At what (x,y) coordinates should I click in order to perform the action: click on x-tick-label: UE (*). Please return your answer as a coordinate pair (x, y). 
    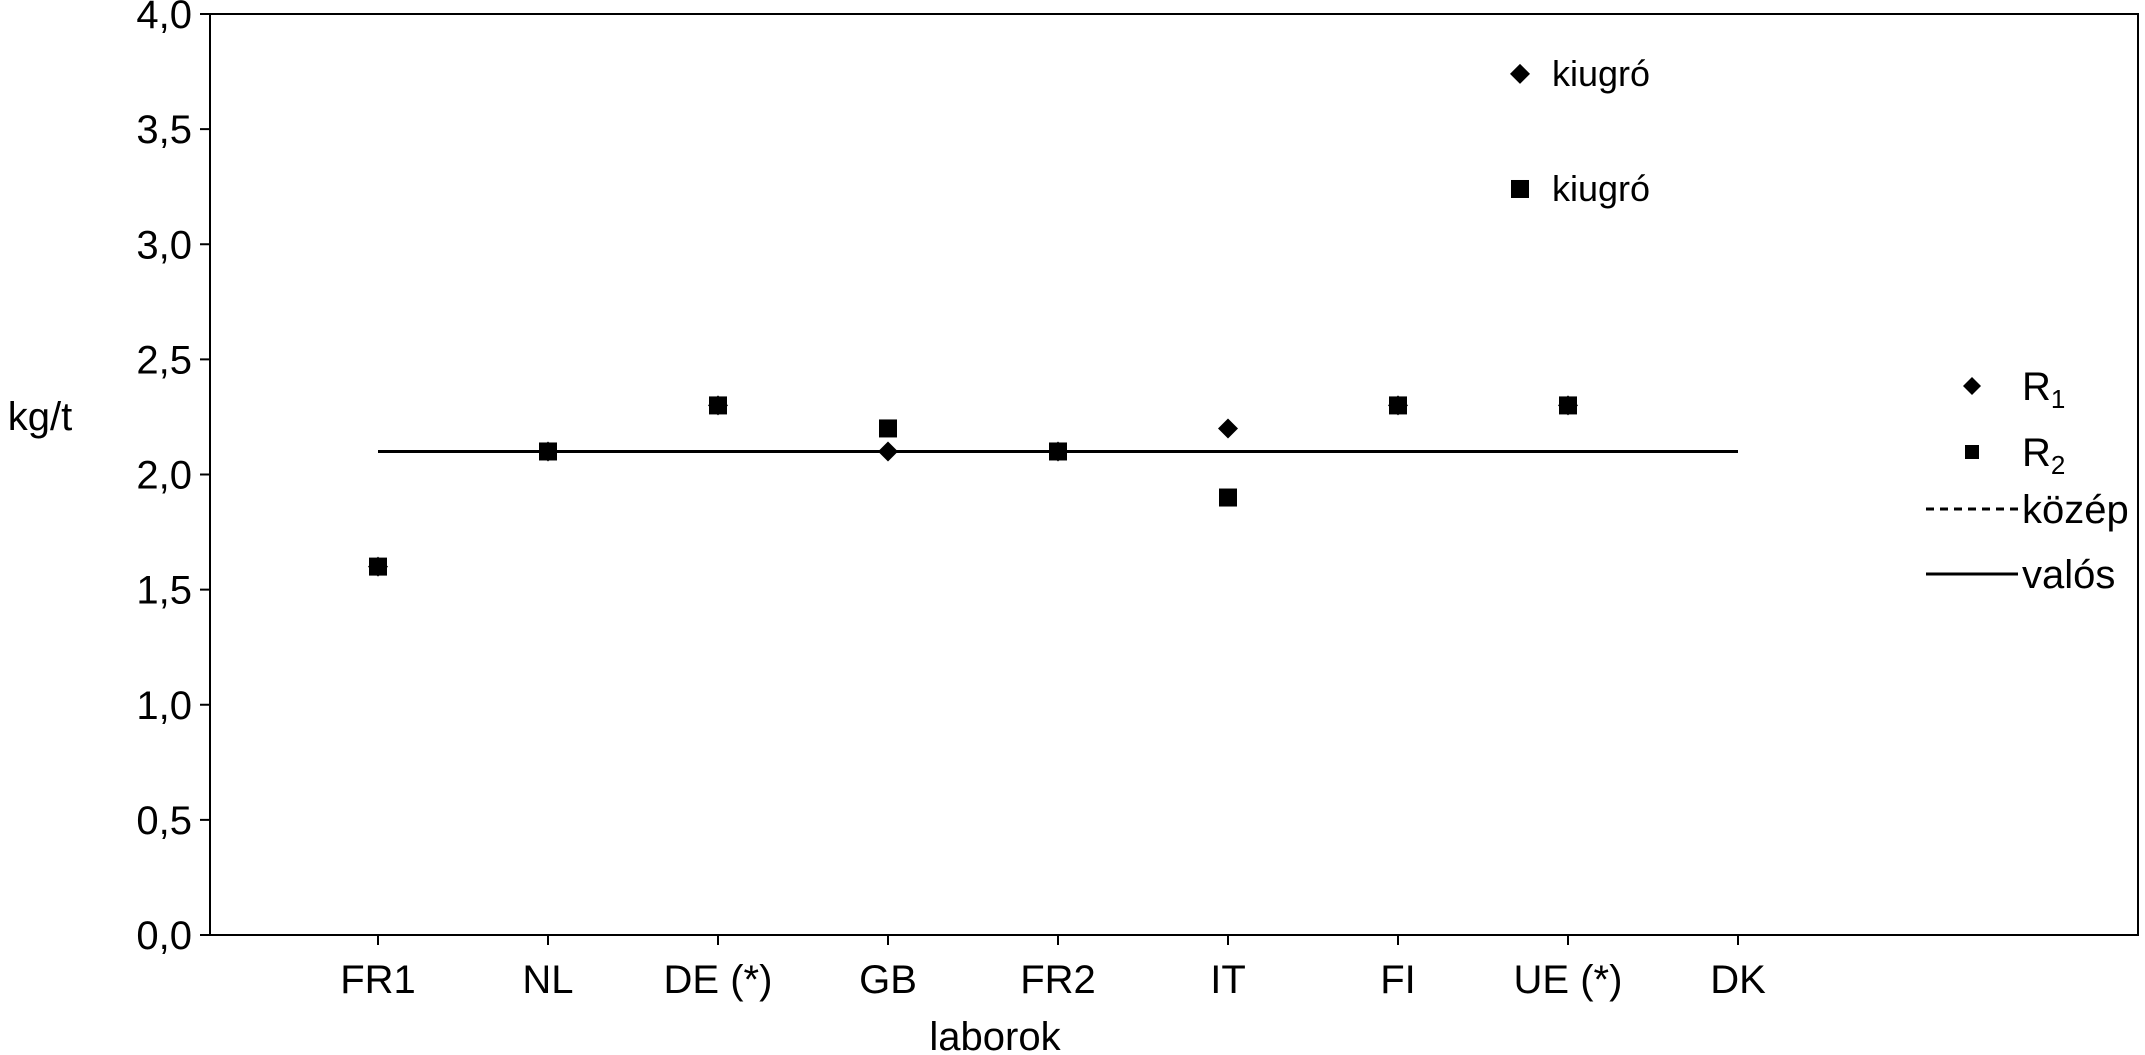
    Looking at the image, I should click on (1568, 980).